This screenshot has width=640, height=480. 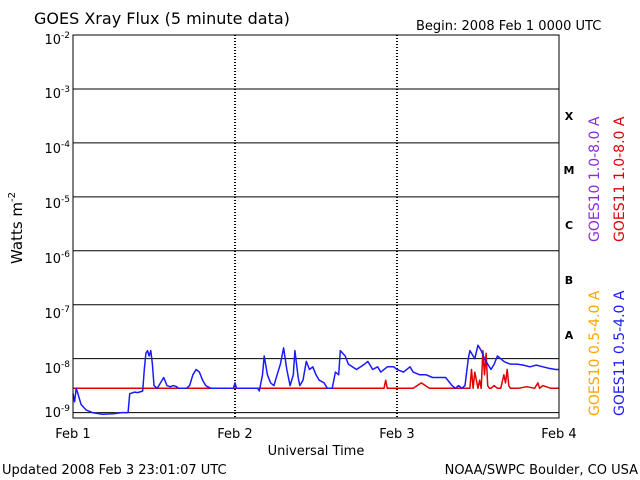 What do you see at coordinates (558, 434) in the screenshot?
I see `x-tick-label: Feb 4` at bounding box center [558, 434].